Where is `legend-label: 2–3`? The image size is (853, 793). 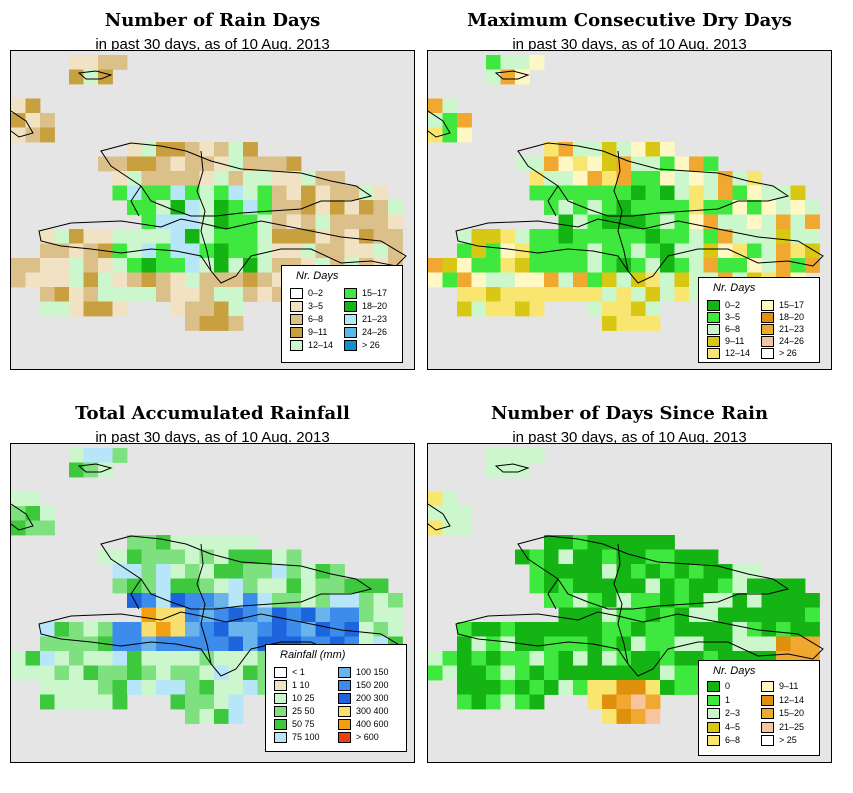
legend-label: 2–3 is located at coordinates (733, 713).